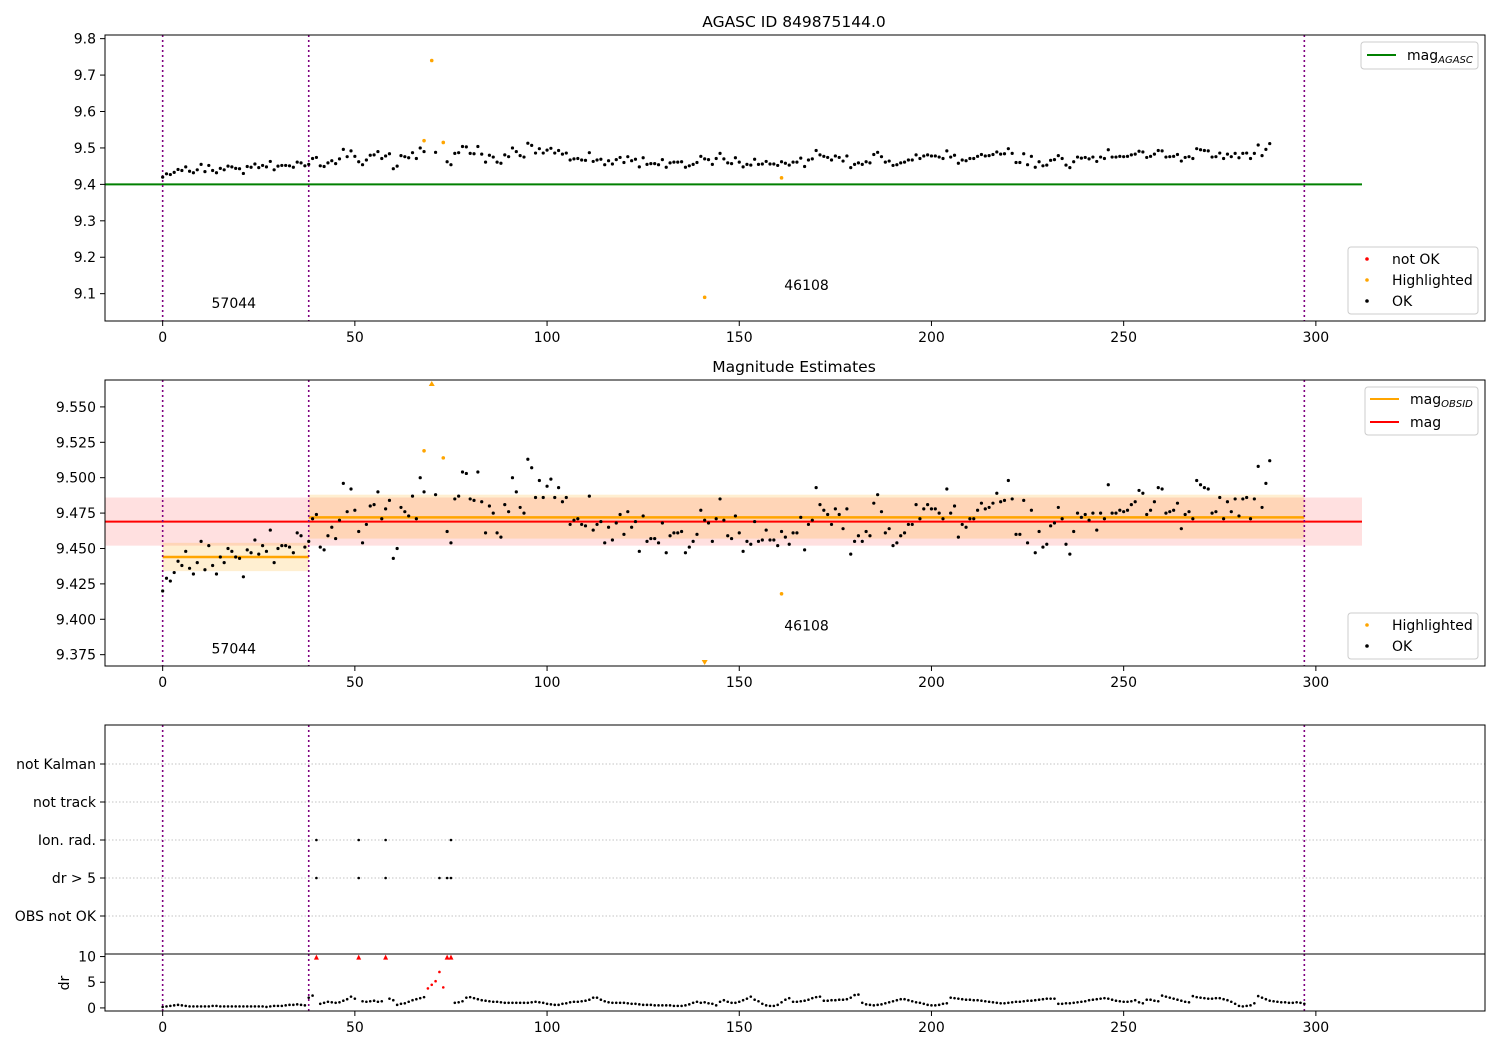  What do you see at coordinates (547, 683) in the screenshot?
I see `x-tick-label: 100` at bounding box center [547, 683].